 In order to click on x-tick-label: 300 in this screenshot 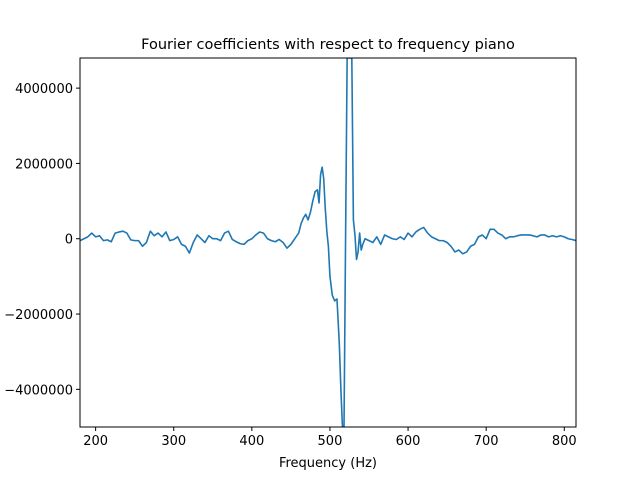, I will do `click(173, 441)`.